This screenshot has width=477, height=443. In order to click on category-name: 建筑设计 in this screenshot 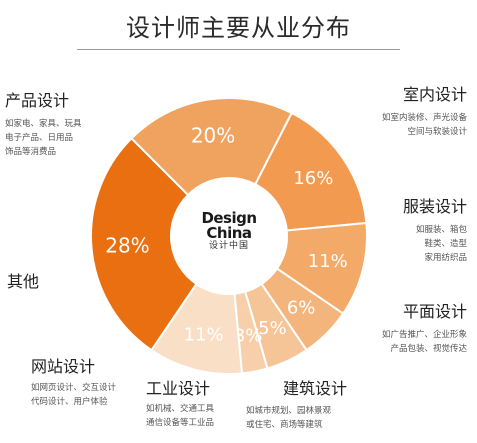, I will do `click(314, 388)`.